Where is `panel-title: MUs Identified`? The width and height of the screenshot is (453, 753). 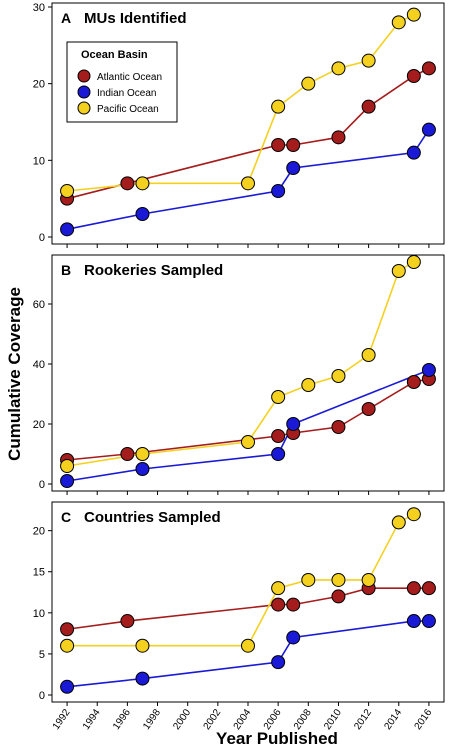
panel-title: MUs Identified is located at coordinates (135, 18).